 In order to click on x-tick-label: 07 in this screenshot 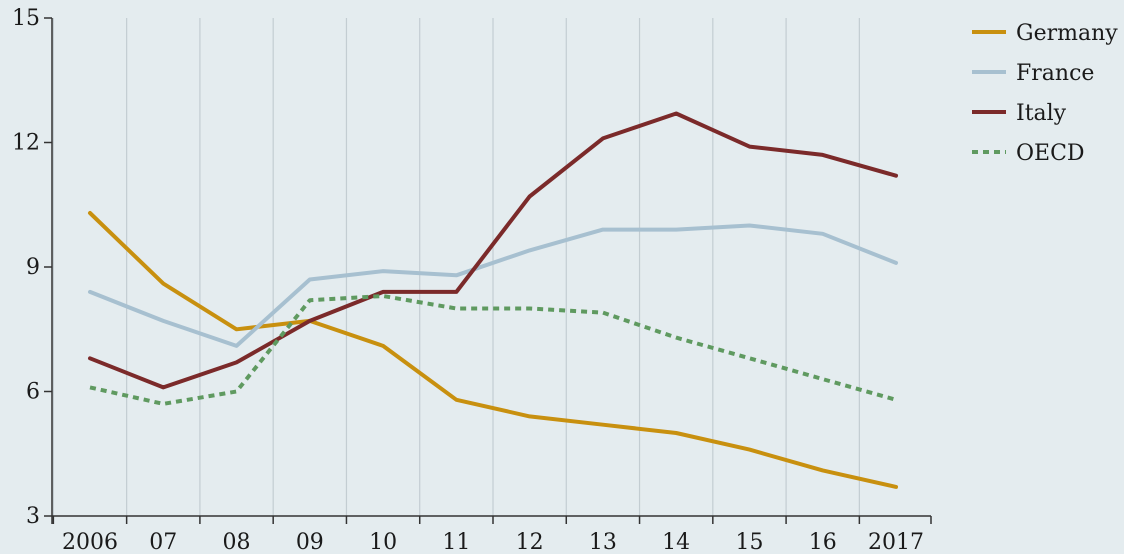, I will do `click(163, 542)`.